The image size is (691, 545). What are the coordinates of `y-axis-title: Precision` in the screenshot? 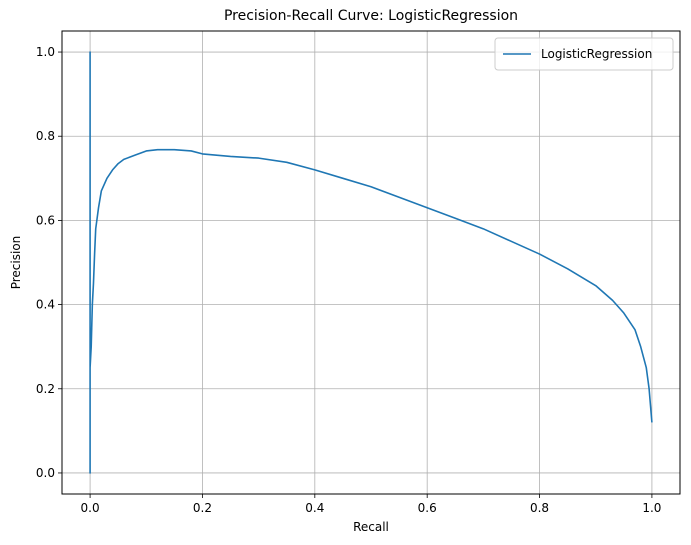 It's located at (16, 263).